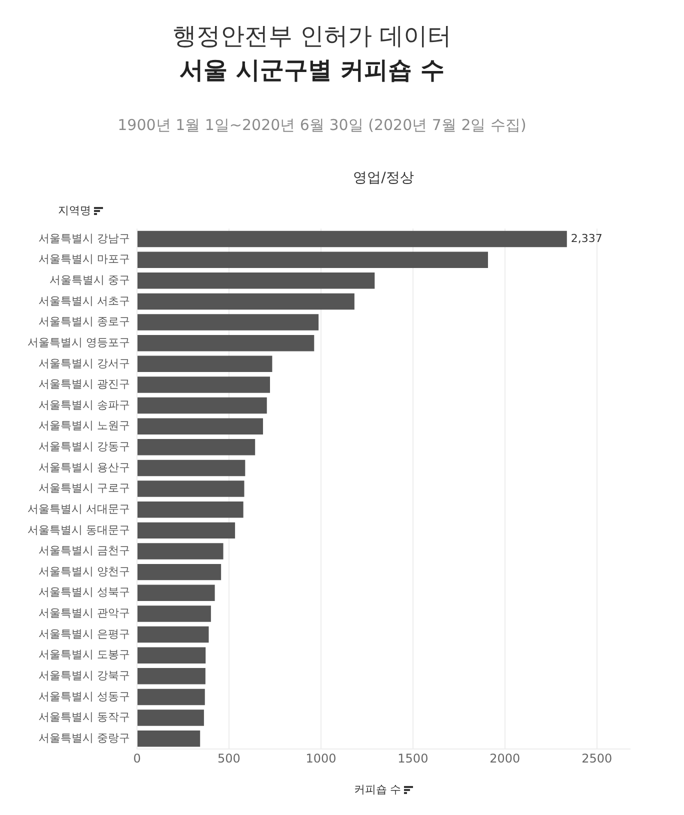  What do you see at coordinates (322, 125) in the screenshot?
I see `chart-subtitle: 1900년 1월 1일~2020년 6월 30일 (2020년 7월 2일 수집)` at bounding box center [322, 125].